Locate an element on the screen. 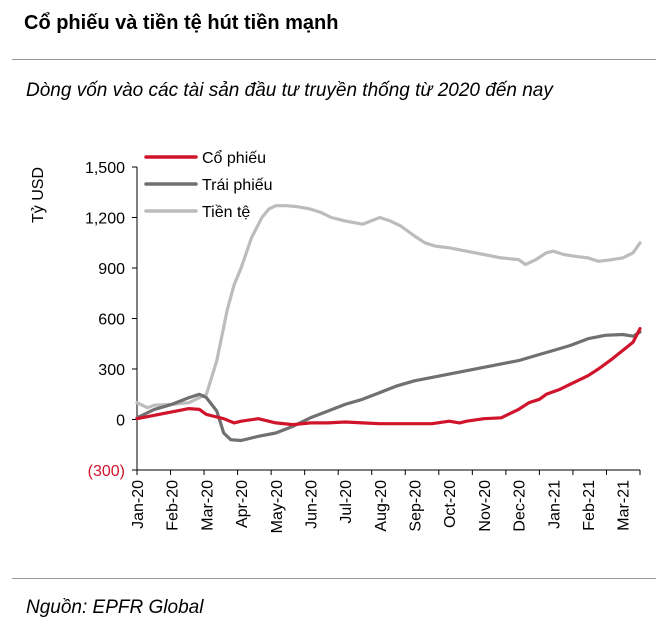 The height and width of the screenshot is (634, 668). x-tick-label: Dec-20 is located at coordinates (520, 506).